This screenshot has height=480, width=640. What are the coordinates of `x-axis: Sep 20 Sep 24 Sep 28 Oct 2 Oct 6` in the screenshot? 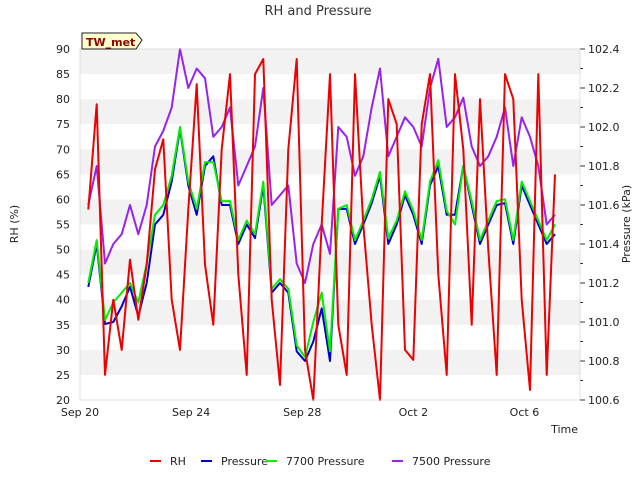 It's located at (300, 412).